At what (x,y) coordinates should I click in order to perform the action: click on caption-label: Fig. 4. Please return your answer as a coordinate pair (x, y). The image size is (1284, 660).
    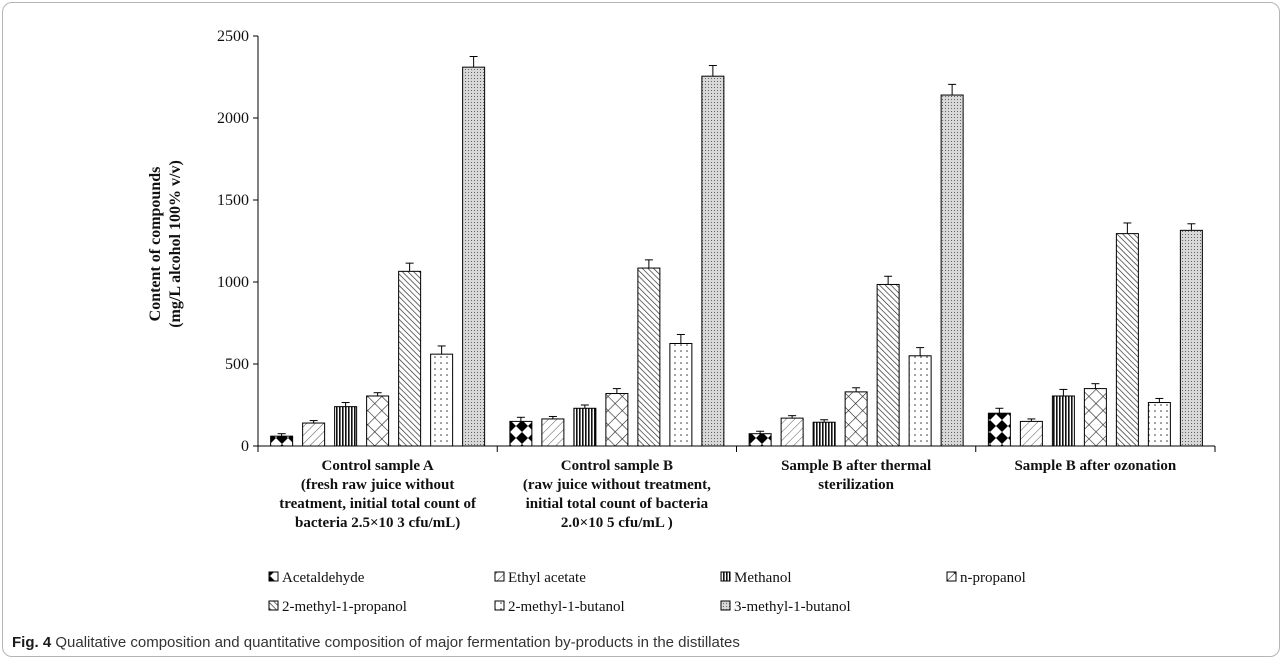
    Looking at the image, I should click on (32, 642).